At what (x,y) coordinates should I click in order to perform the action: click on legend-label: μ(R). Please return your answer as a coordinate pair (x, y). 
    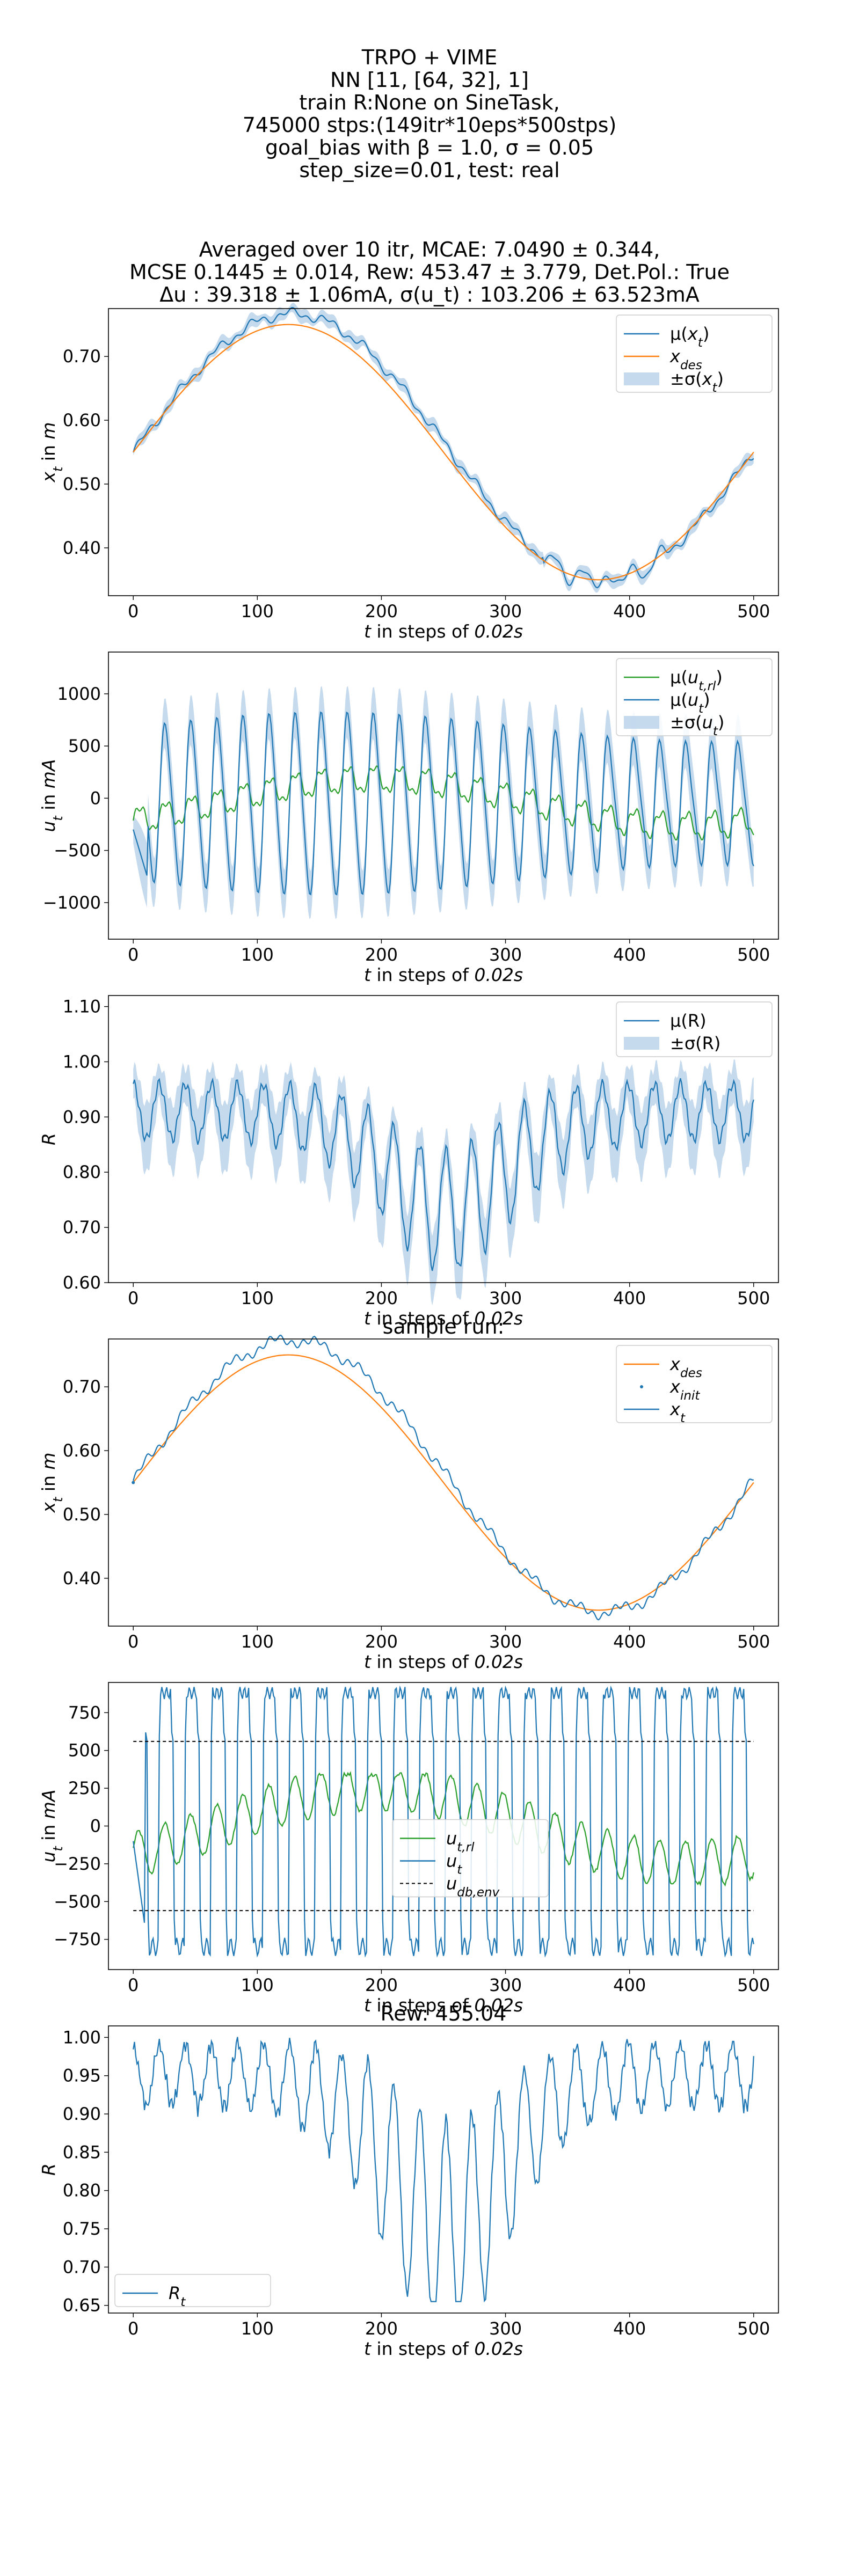
    Looking at the image, I should click on (688, 1021).